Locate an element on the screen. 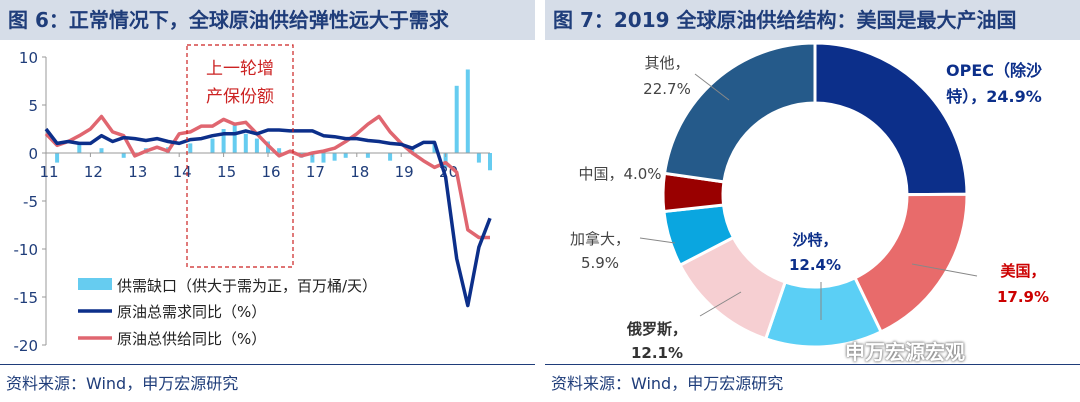 The width and height of the screenshot is (1080, 402). x-tick-label: 13 is located at coordinates (137, 172).